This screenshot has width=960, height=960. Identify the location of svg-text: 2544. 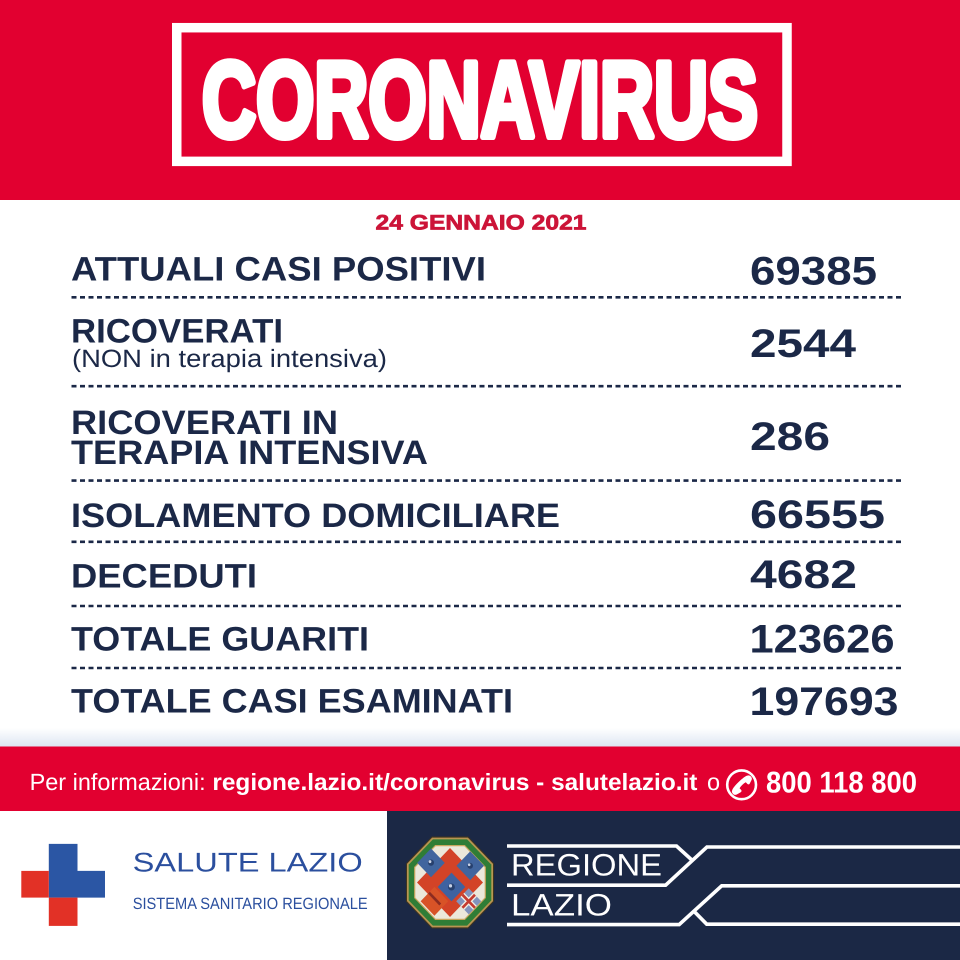
(803, 344).